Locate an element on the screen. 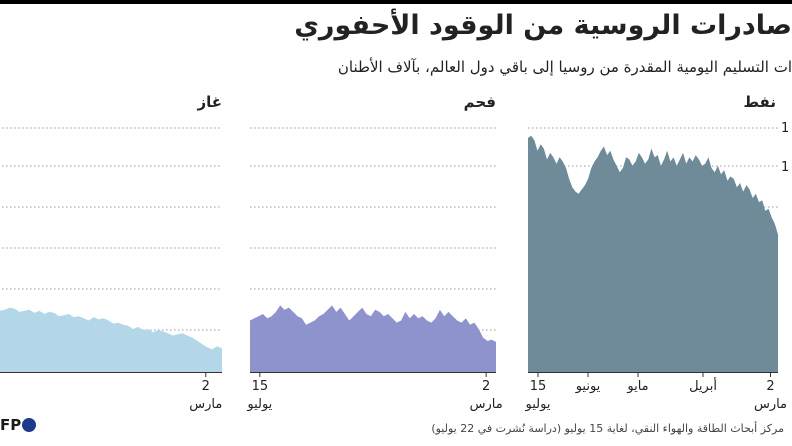 The image size is (792, 446). x-tick-sublabel-gas-0: مارس is located at coordinates (205, 404).